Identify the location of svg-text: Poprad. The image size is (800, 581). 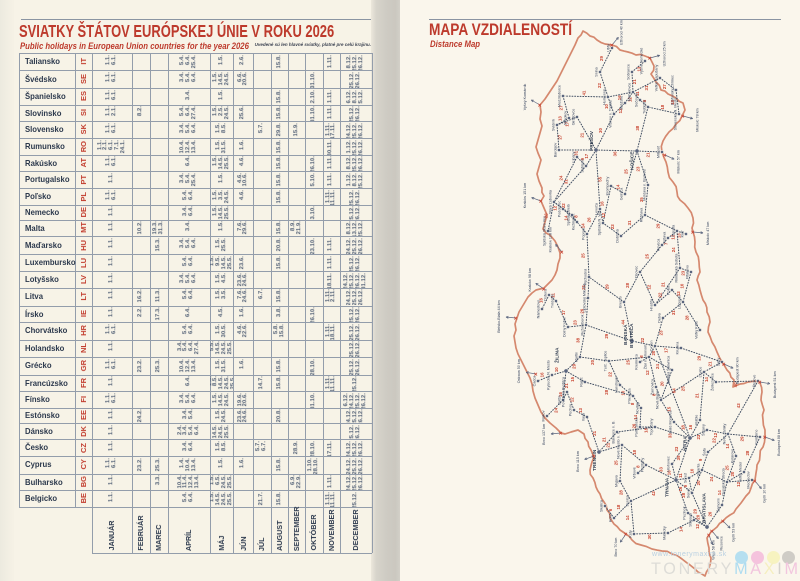
(583, 234).